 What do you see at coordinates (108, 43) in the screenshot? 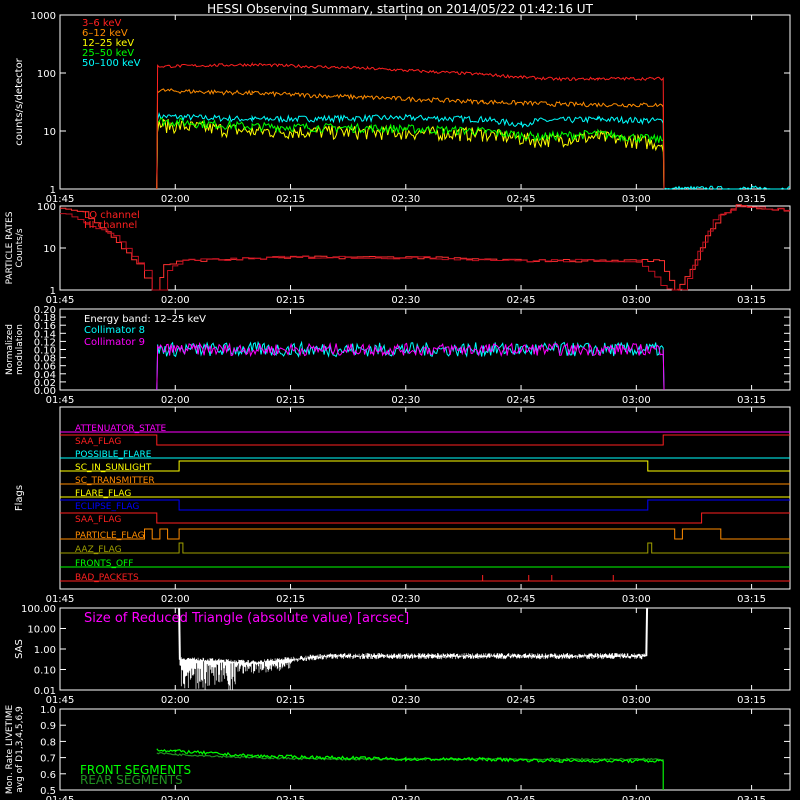
I see `legend-entry: 12–25 keV` at bounding box center [108, 43].